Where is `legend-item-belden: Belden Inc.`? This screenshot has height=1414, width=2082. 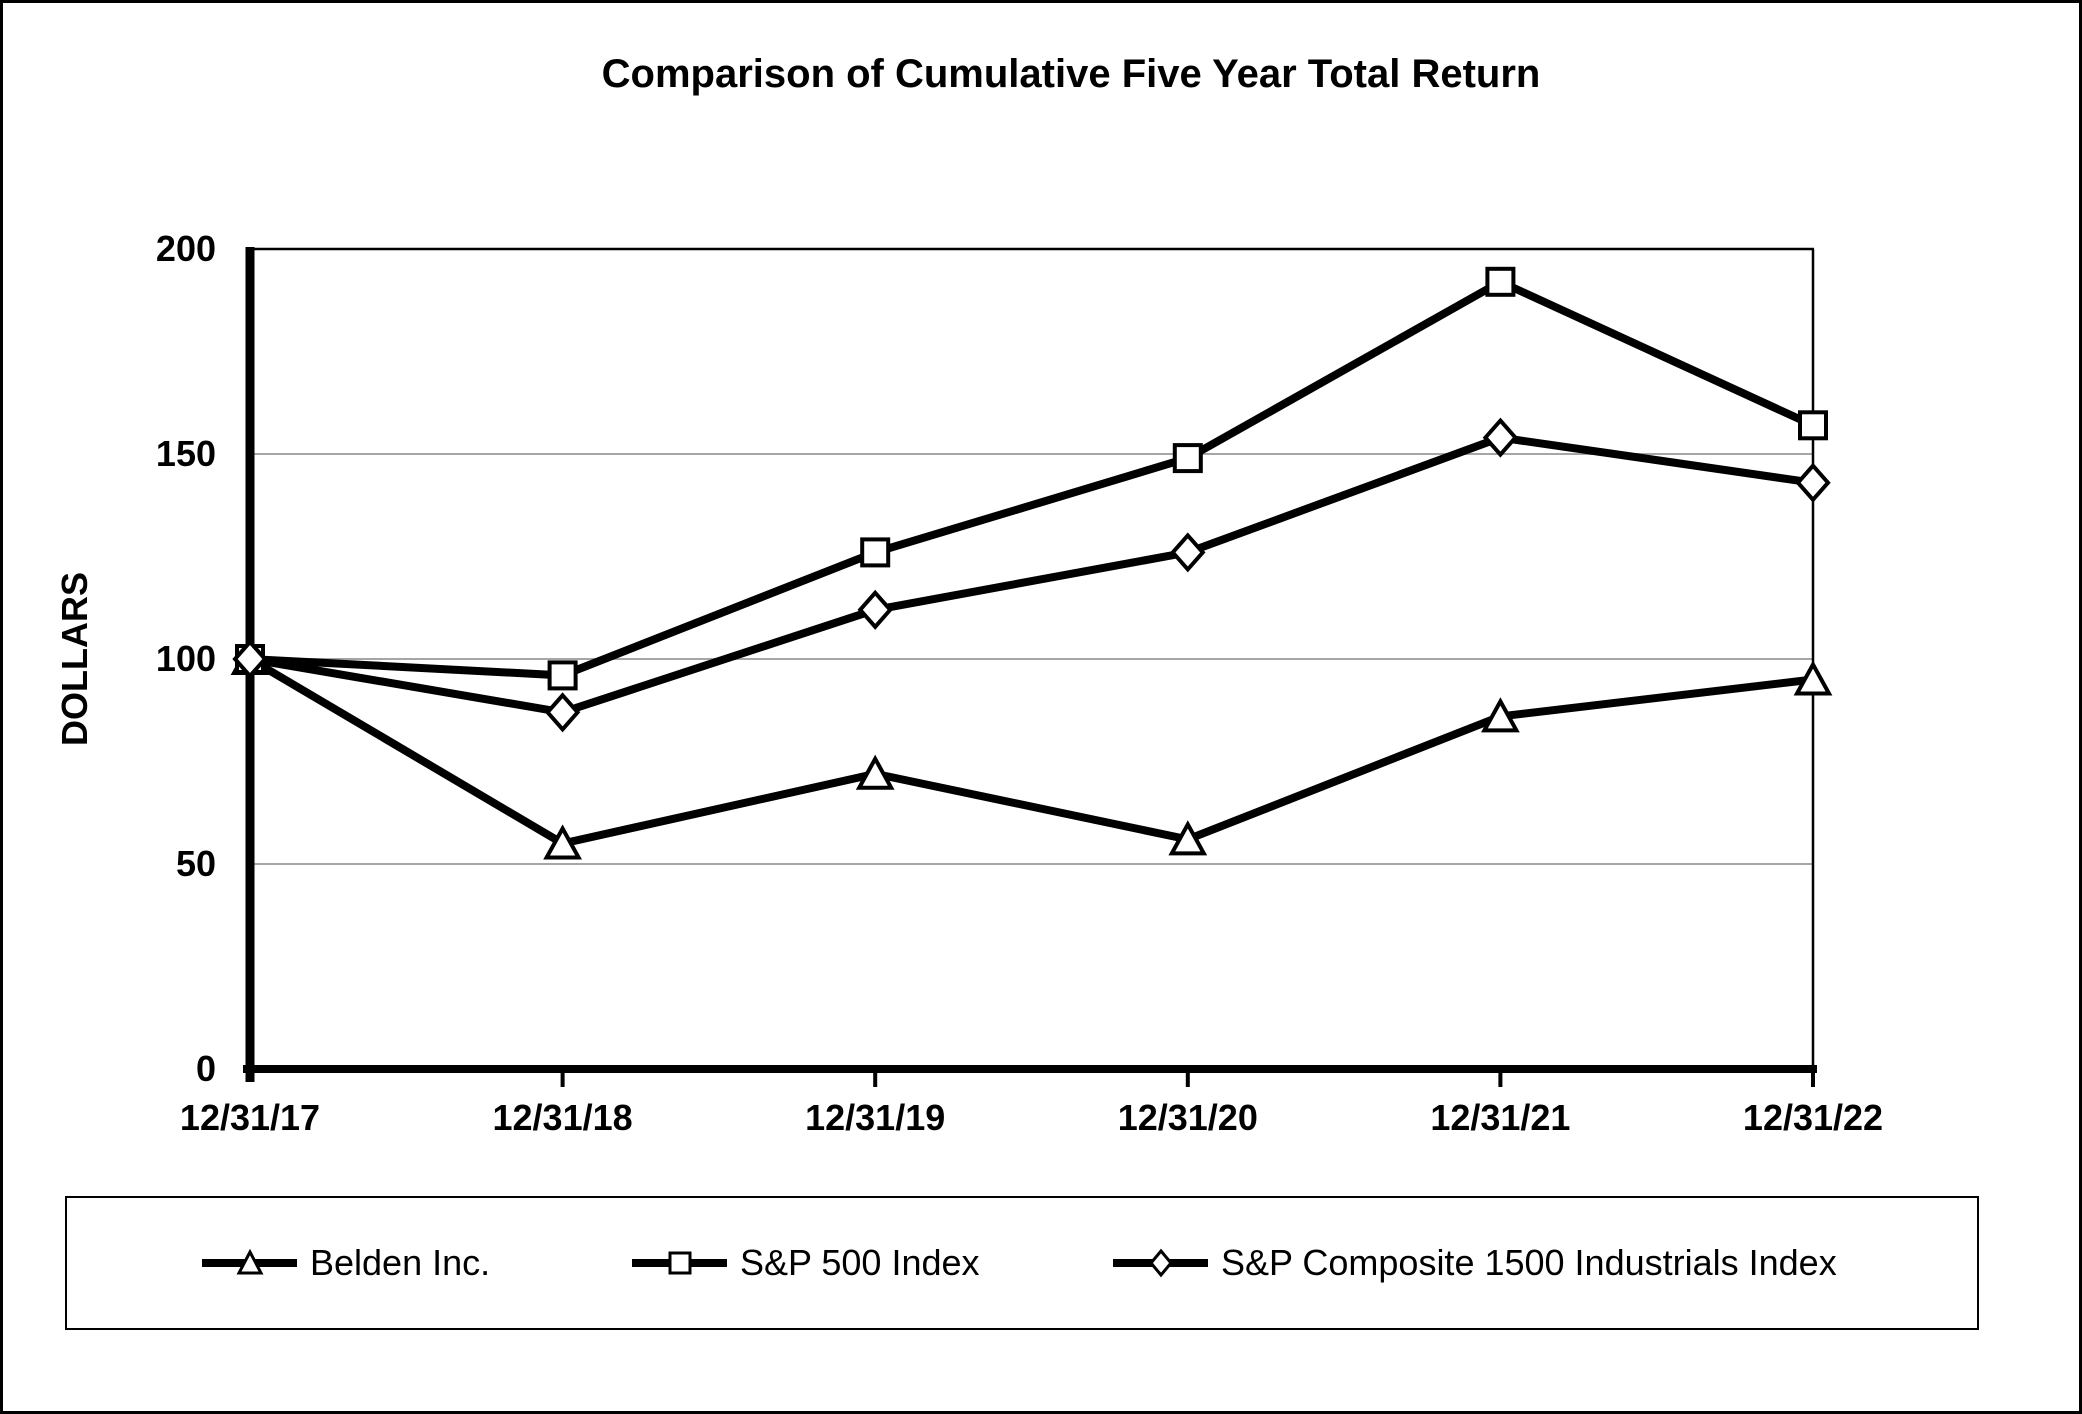
legend-item-belden: Belden Inc. is located at coordinates (346, 1263).